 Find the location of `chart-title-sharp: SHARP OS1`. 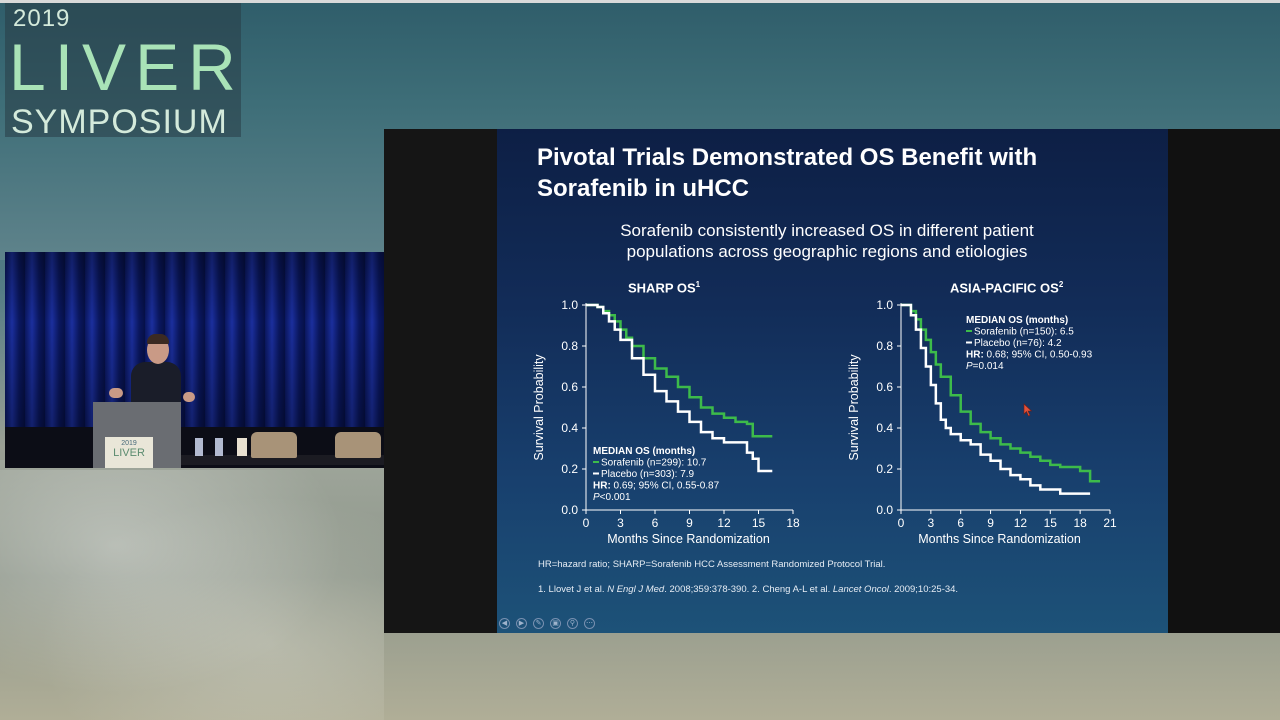

chart-title-sharp: SHARP OS1 is located at coordinates (664, 287).